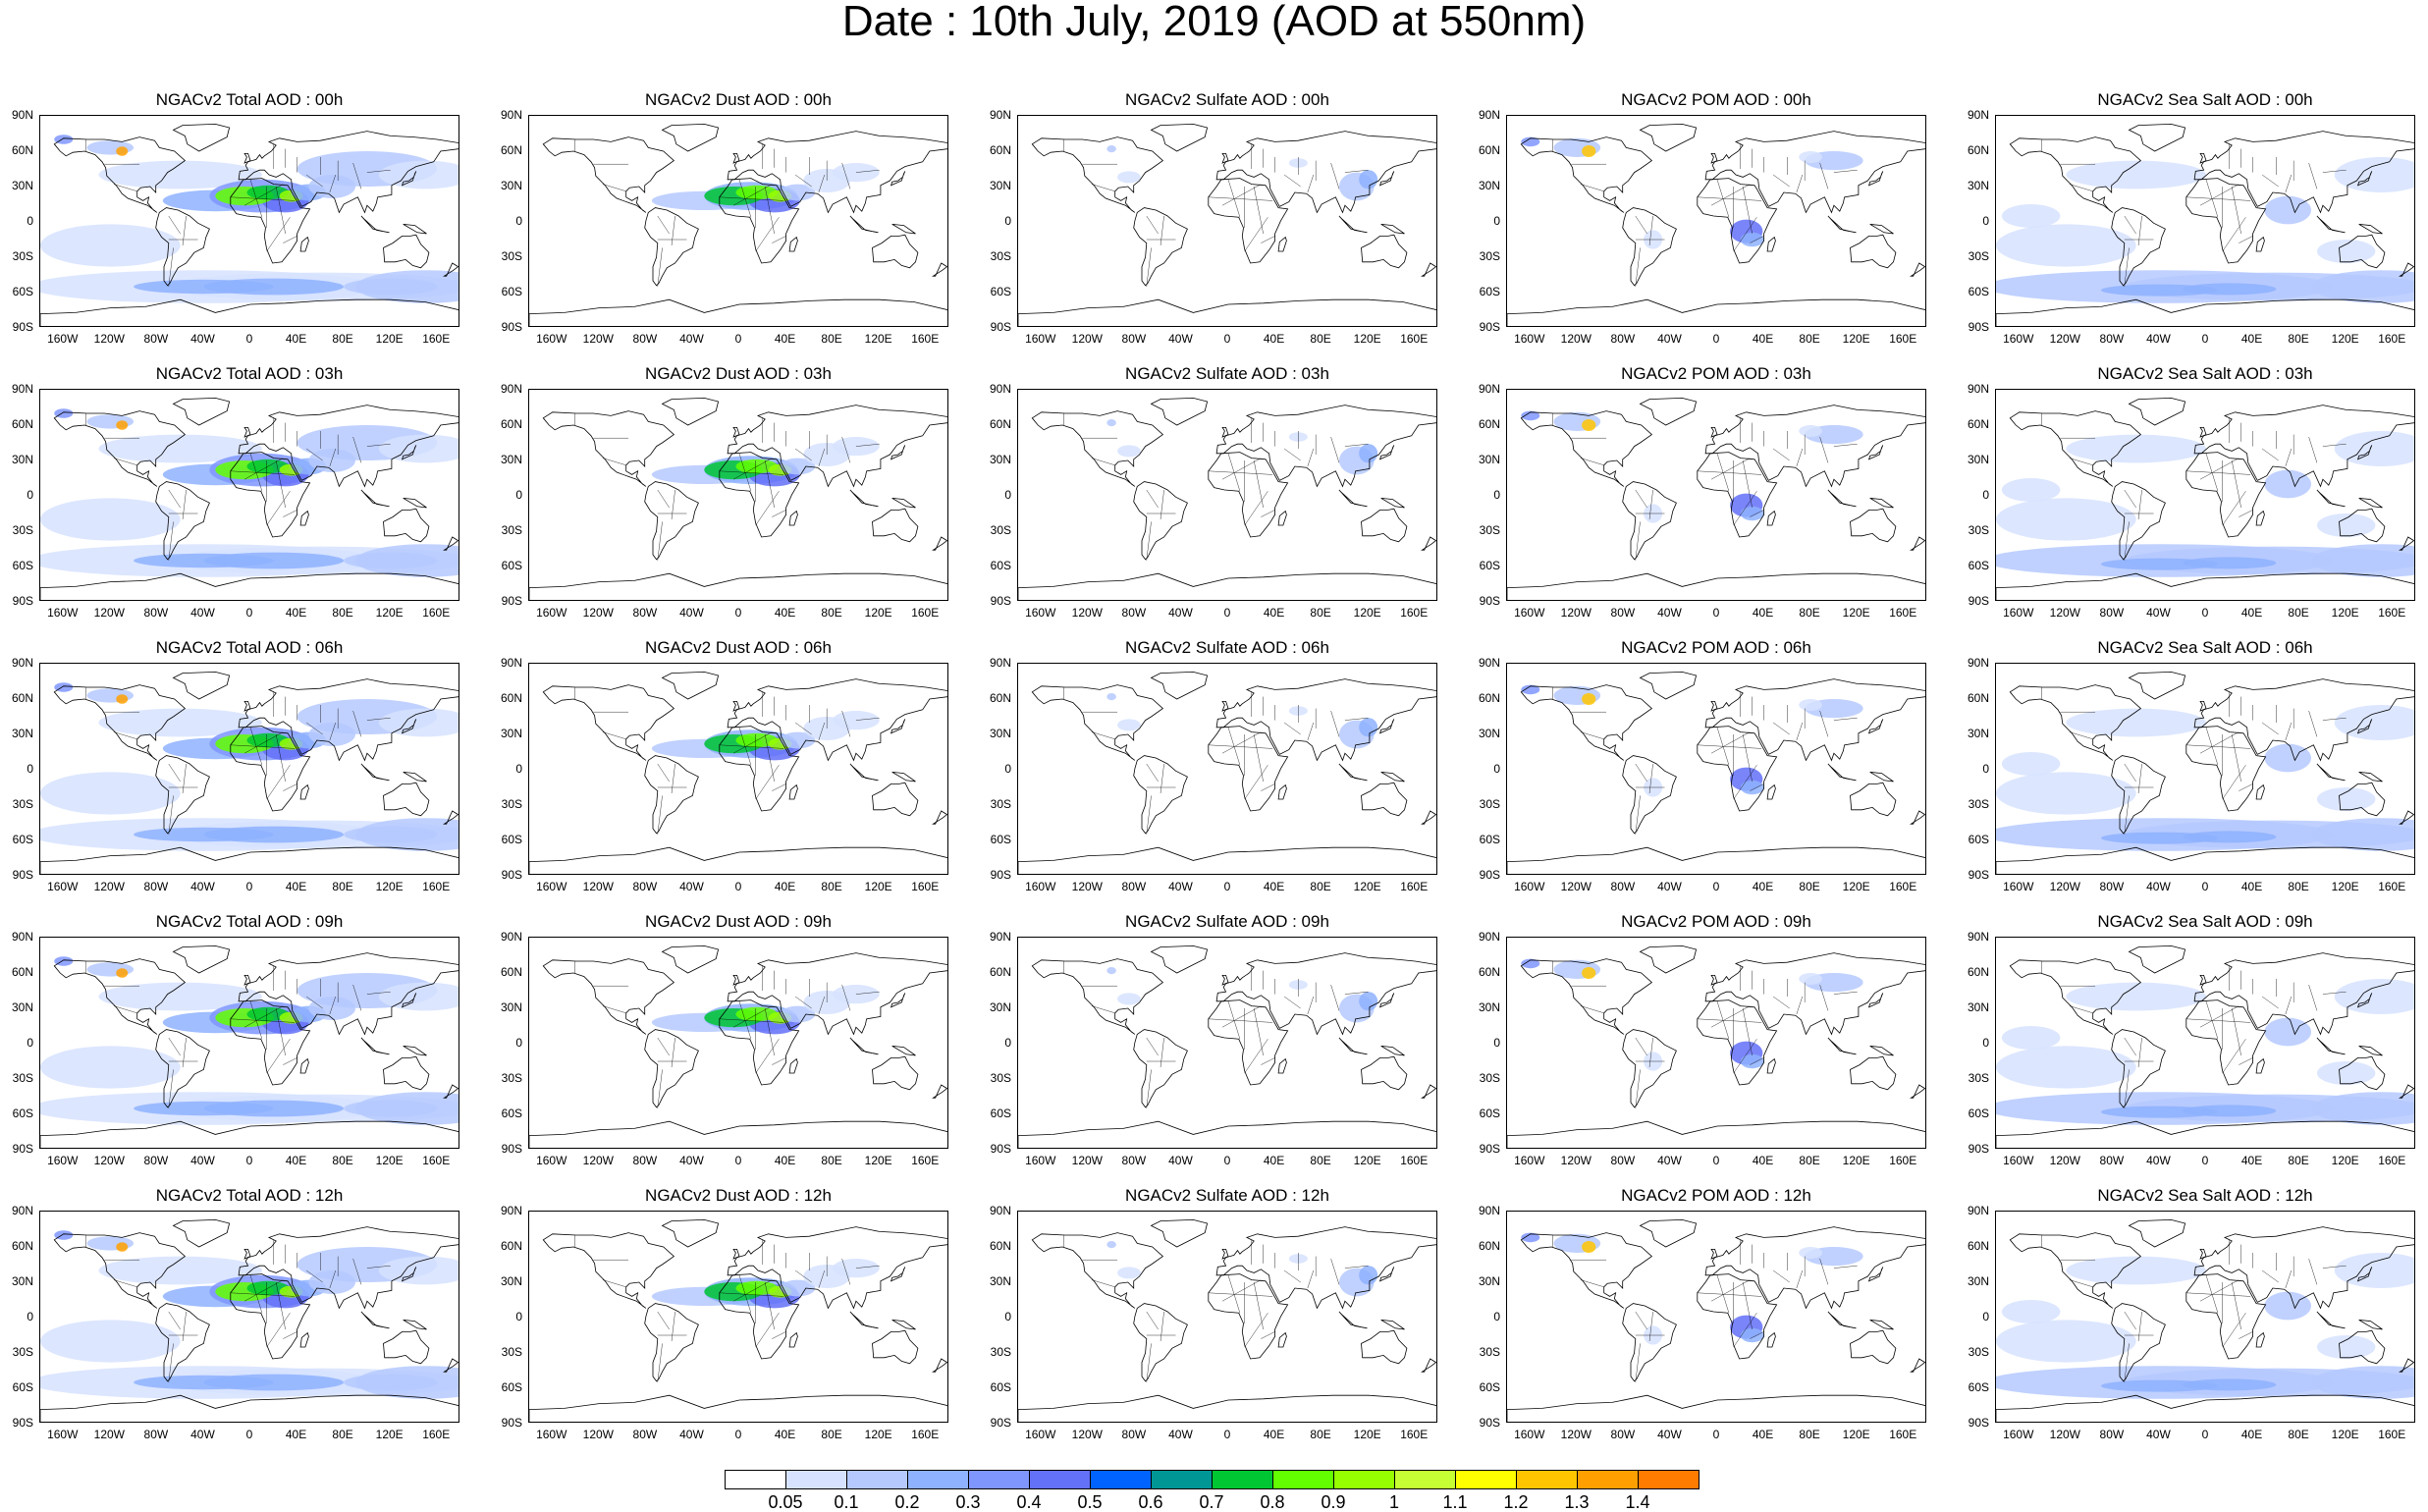  What do you see at coordinates (1716, 373) in the screenshot?
I see `panel-title: NGACv2 POM AOD : 03h` at bounding box center [1716, 373].